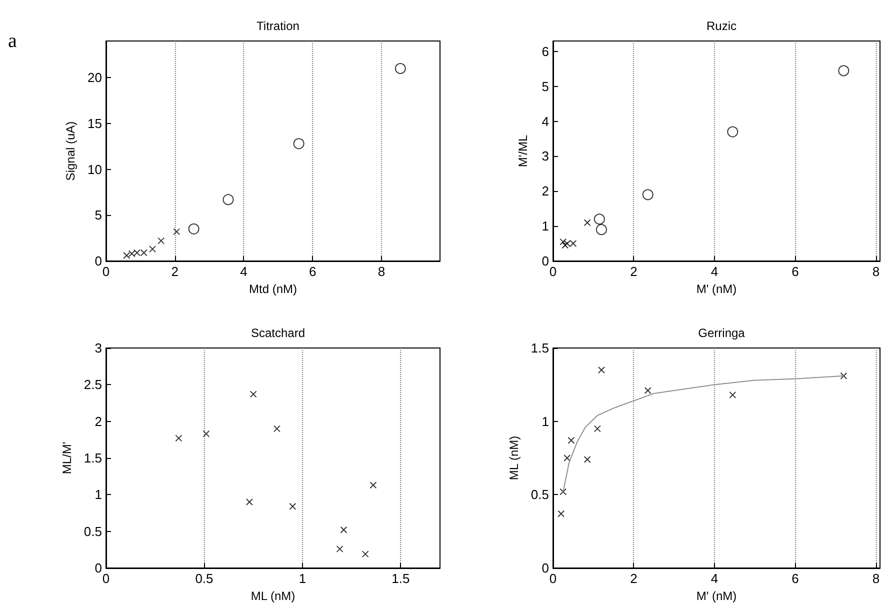 The image size is (884, 609). What do you see at coordinates (721, 26) in the screenshot?
I see `chart-title: Ruzic` at bounding box center [721, 26].